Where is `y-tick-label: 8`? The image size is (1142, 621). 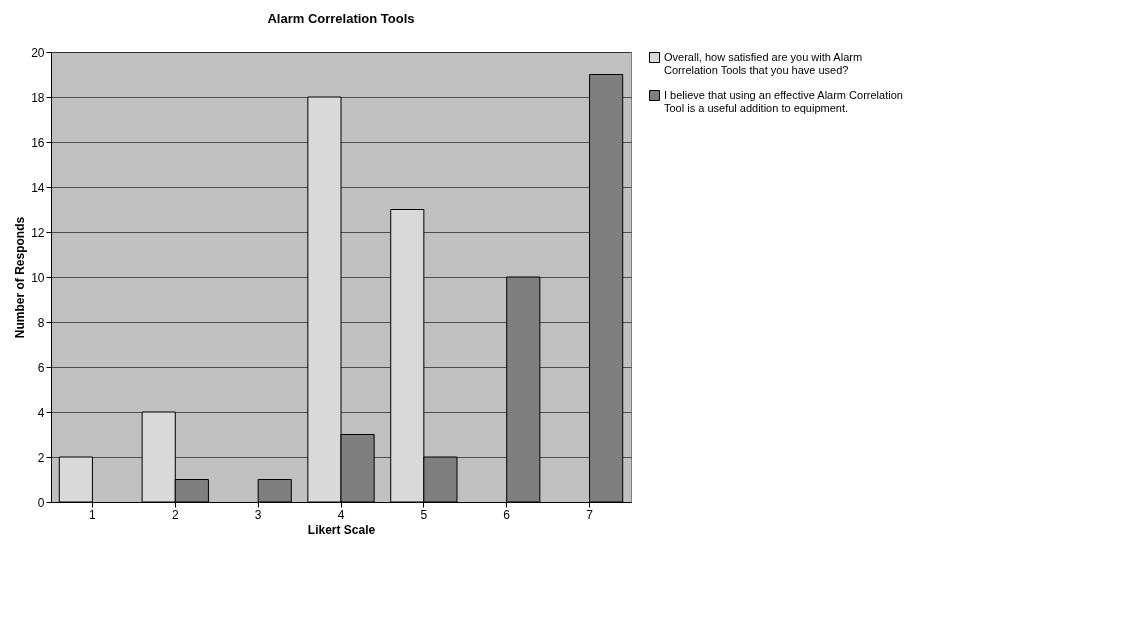 y-tick-label: 8 is located at coordinates (41, 322).